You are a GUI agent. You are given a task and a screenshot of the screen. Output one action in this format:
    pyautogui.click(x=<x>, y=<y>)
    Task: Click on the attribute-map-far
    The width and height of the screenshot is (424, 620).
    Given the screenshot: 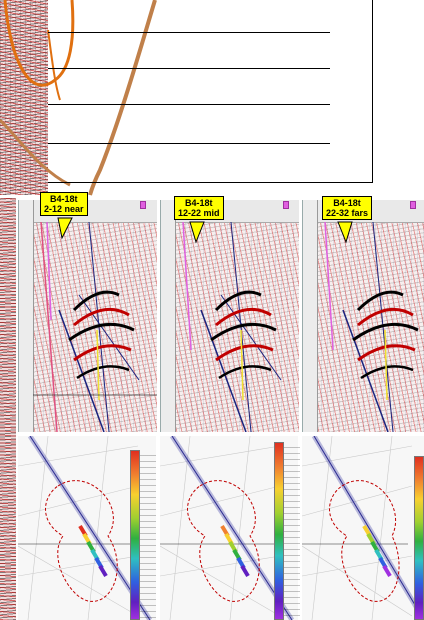 What is the action you would take?
    pyautogui.click(x=363, y=528)
    